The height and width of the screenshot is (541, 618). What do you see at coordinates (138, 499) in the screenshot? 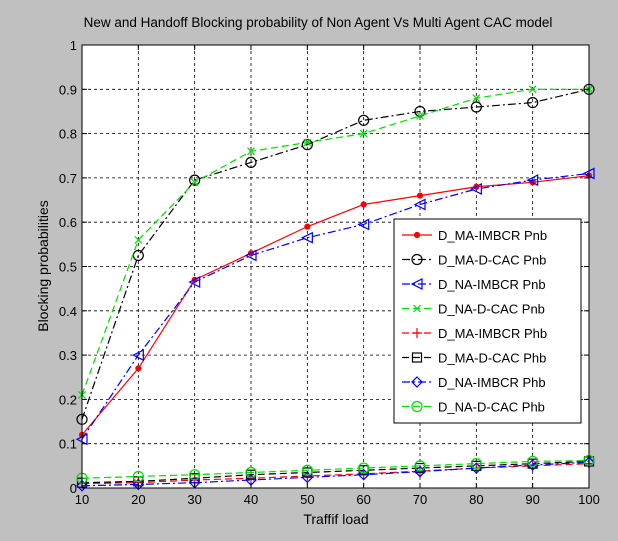
I see `x-tick-label: 20` at bounding box center [138, 499].